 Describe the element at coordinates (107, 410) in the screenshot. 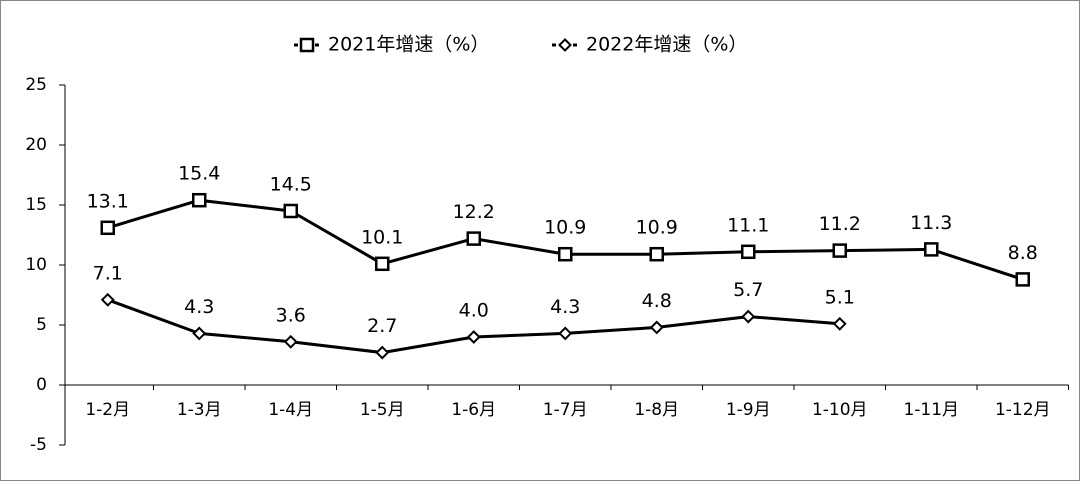

I see `x-tick-label: 1-2月` at that location.